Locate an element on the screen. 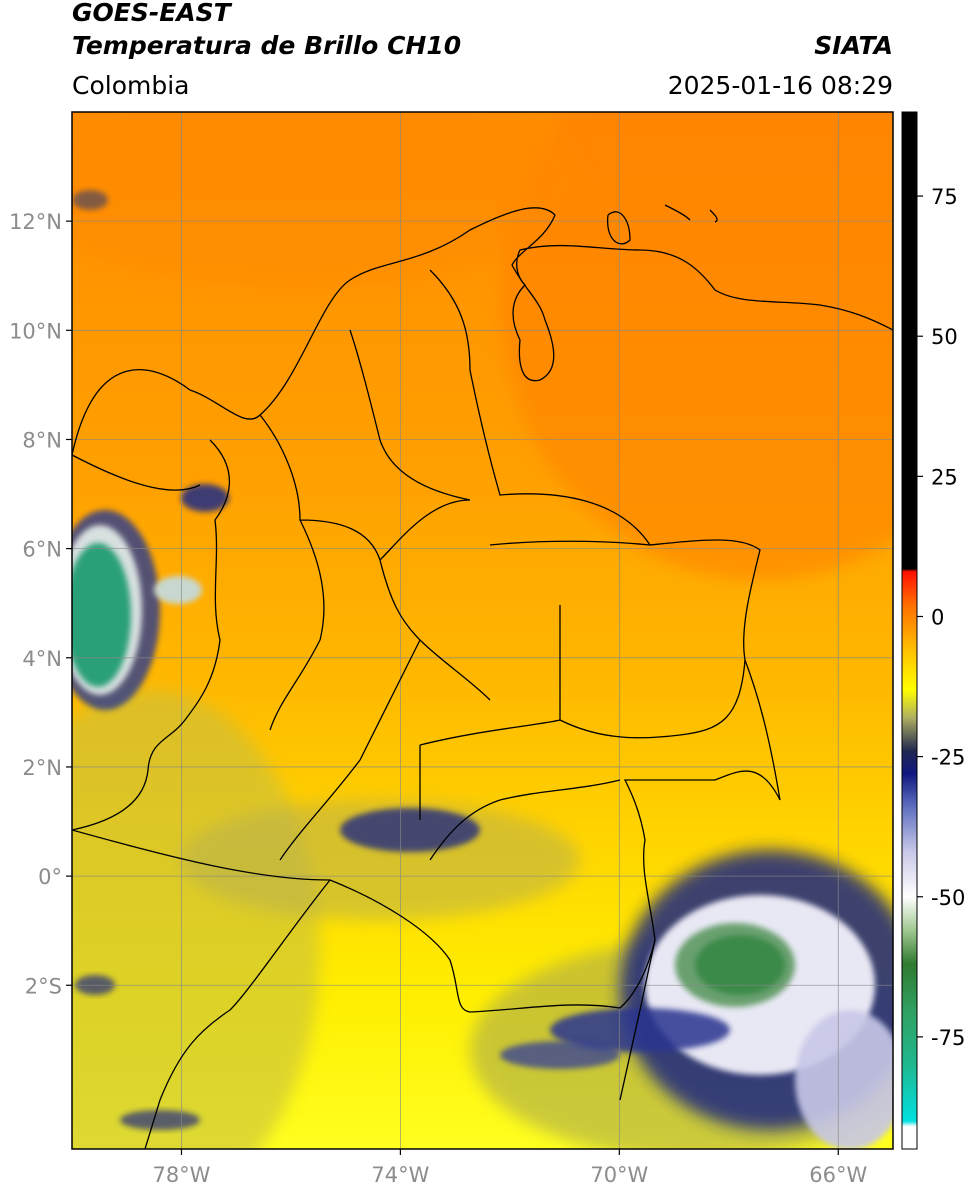 The width and height of the screenshot is (966, 1190). coastline-pacific is located at coordinates (151, 635).